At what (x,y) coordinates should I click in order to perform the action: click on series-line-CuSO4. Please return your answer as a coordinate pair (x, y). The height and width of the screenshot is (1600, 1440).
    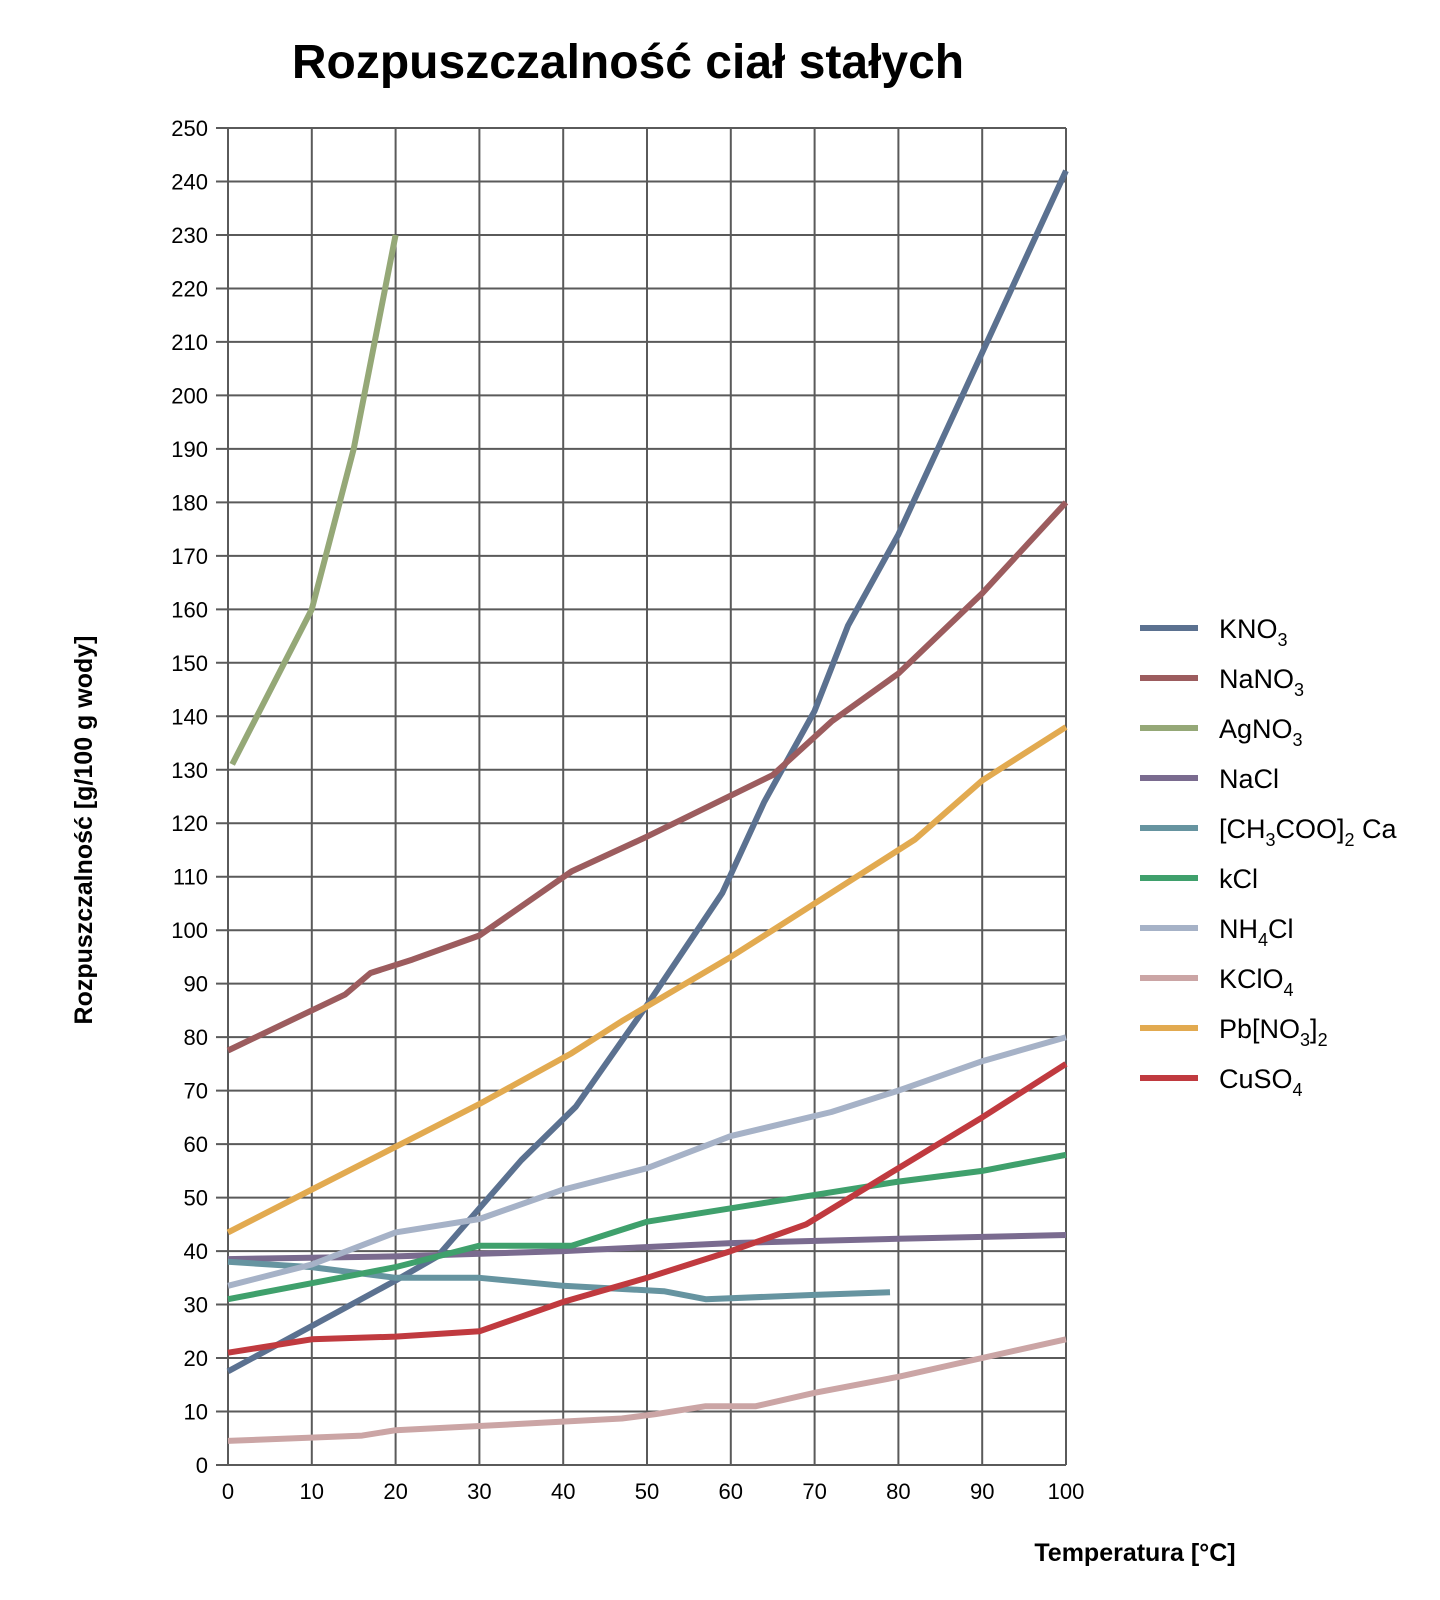
    Looking at the image, I should click on (647, 1208).